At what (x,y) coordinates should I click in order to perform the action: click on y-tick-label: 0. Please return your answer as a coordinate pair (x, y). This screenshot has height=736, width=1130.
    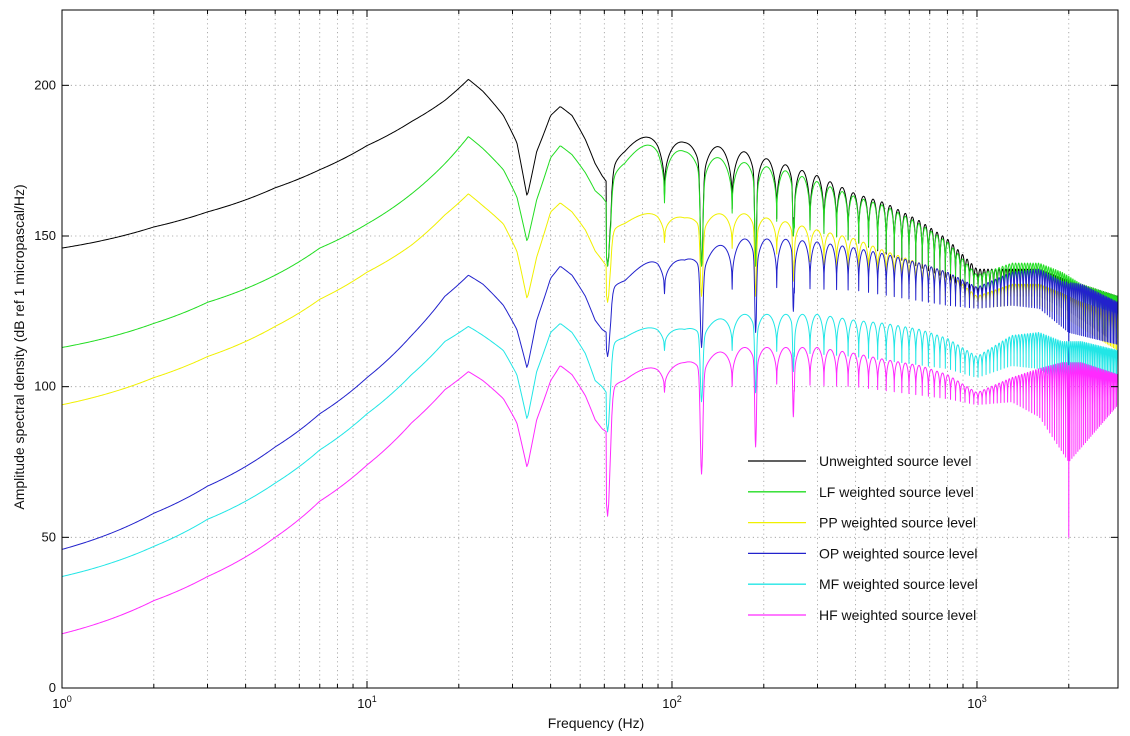
    Looking at the image, I should click on (52, 687).